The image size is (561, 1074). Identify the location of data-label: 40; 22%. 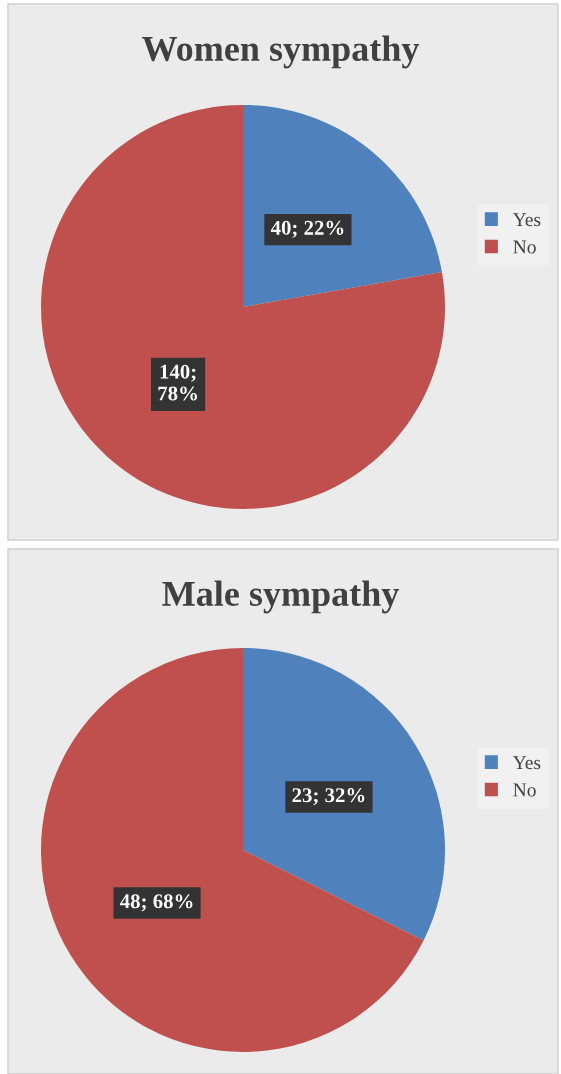
(307, 229).